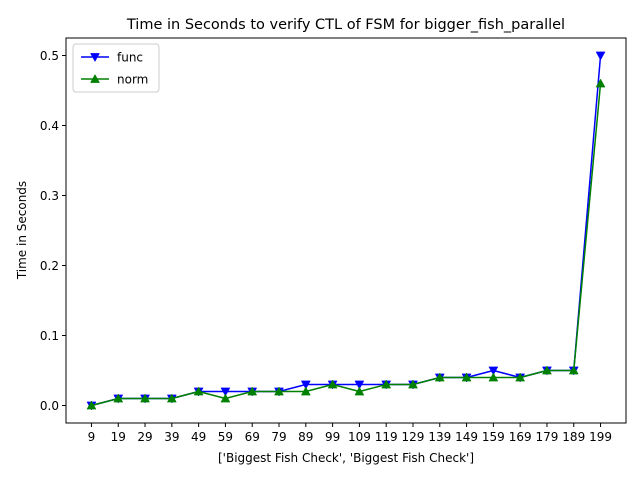 Image resolution: width=640 pixels, height=480 pixels. What do you see at coordinates (359, 437) in the screenshot?
I see `x-tick-label-109: 109` at bounding box center [359, 437].